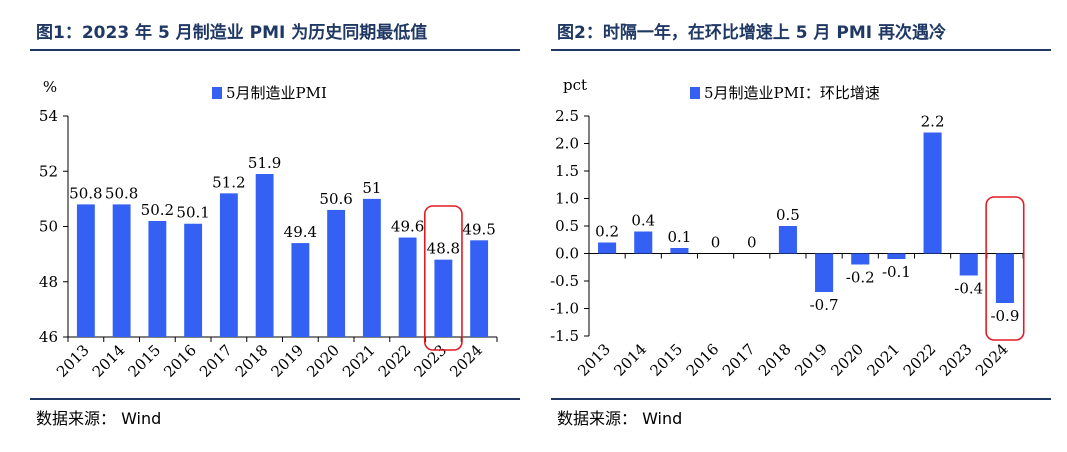 Image resolution: width=1067 pixels, height=452 pixels. I want to click on right-y-tick-label: -1.5, so click(564, 336).